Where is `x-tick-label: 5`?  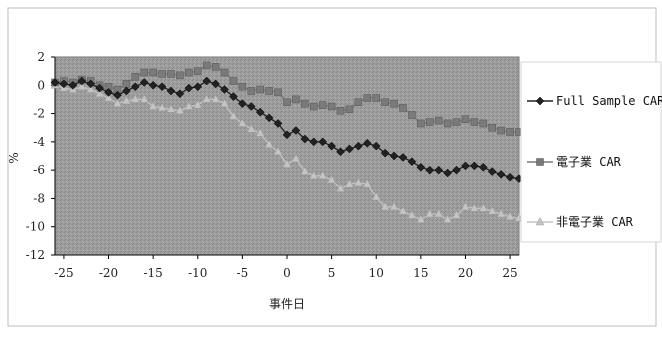 x-tick-label: 5 is located at coordinates (332, 273).